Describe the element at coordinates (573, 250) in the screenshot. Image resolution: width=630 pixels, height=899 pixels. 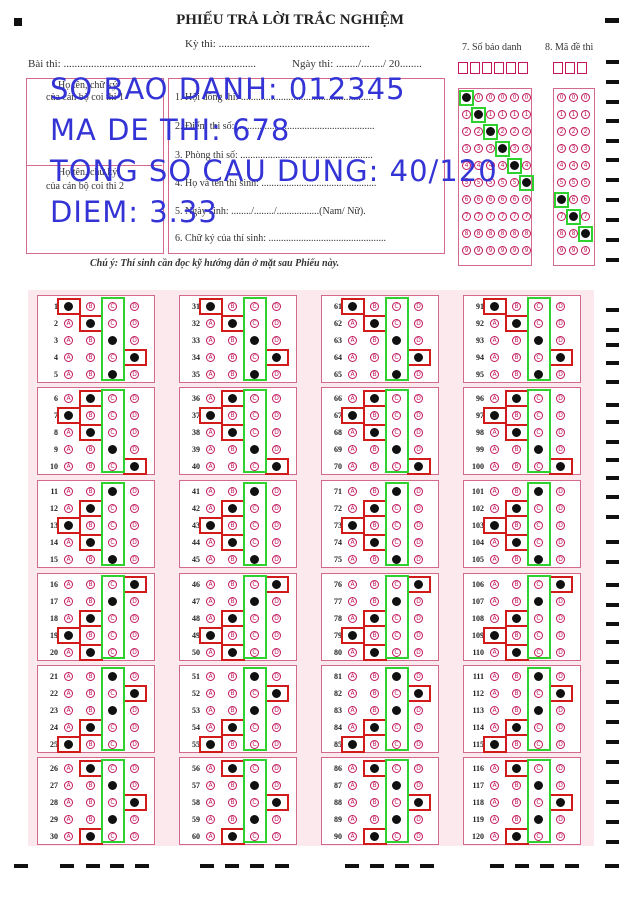
I see `digit-bubble: 9` at that location.